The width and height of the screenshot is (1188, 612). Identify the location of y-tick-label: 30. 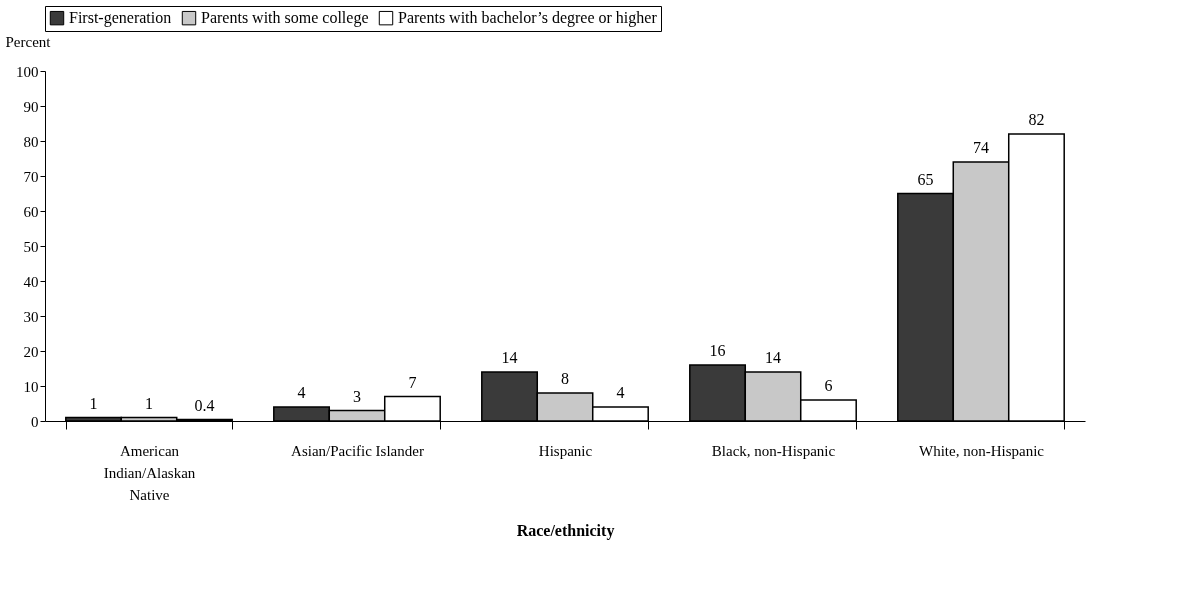
(31, 316).